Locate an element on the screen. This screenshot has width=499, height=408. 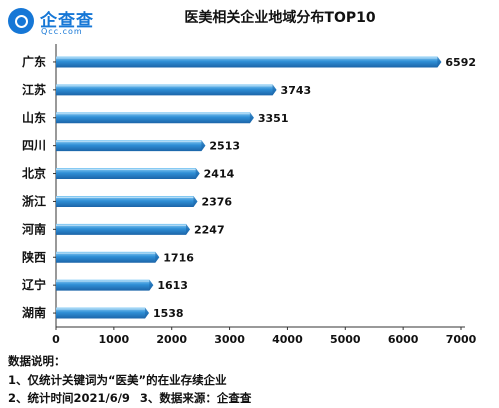
qcc-logo: 企查查 Qcc.com is located at coordinates (60, 22).